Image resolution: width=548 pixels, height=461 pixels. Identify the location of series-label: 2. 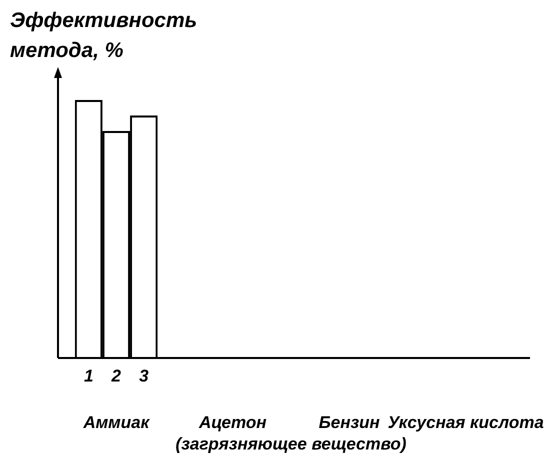
(116, 376).